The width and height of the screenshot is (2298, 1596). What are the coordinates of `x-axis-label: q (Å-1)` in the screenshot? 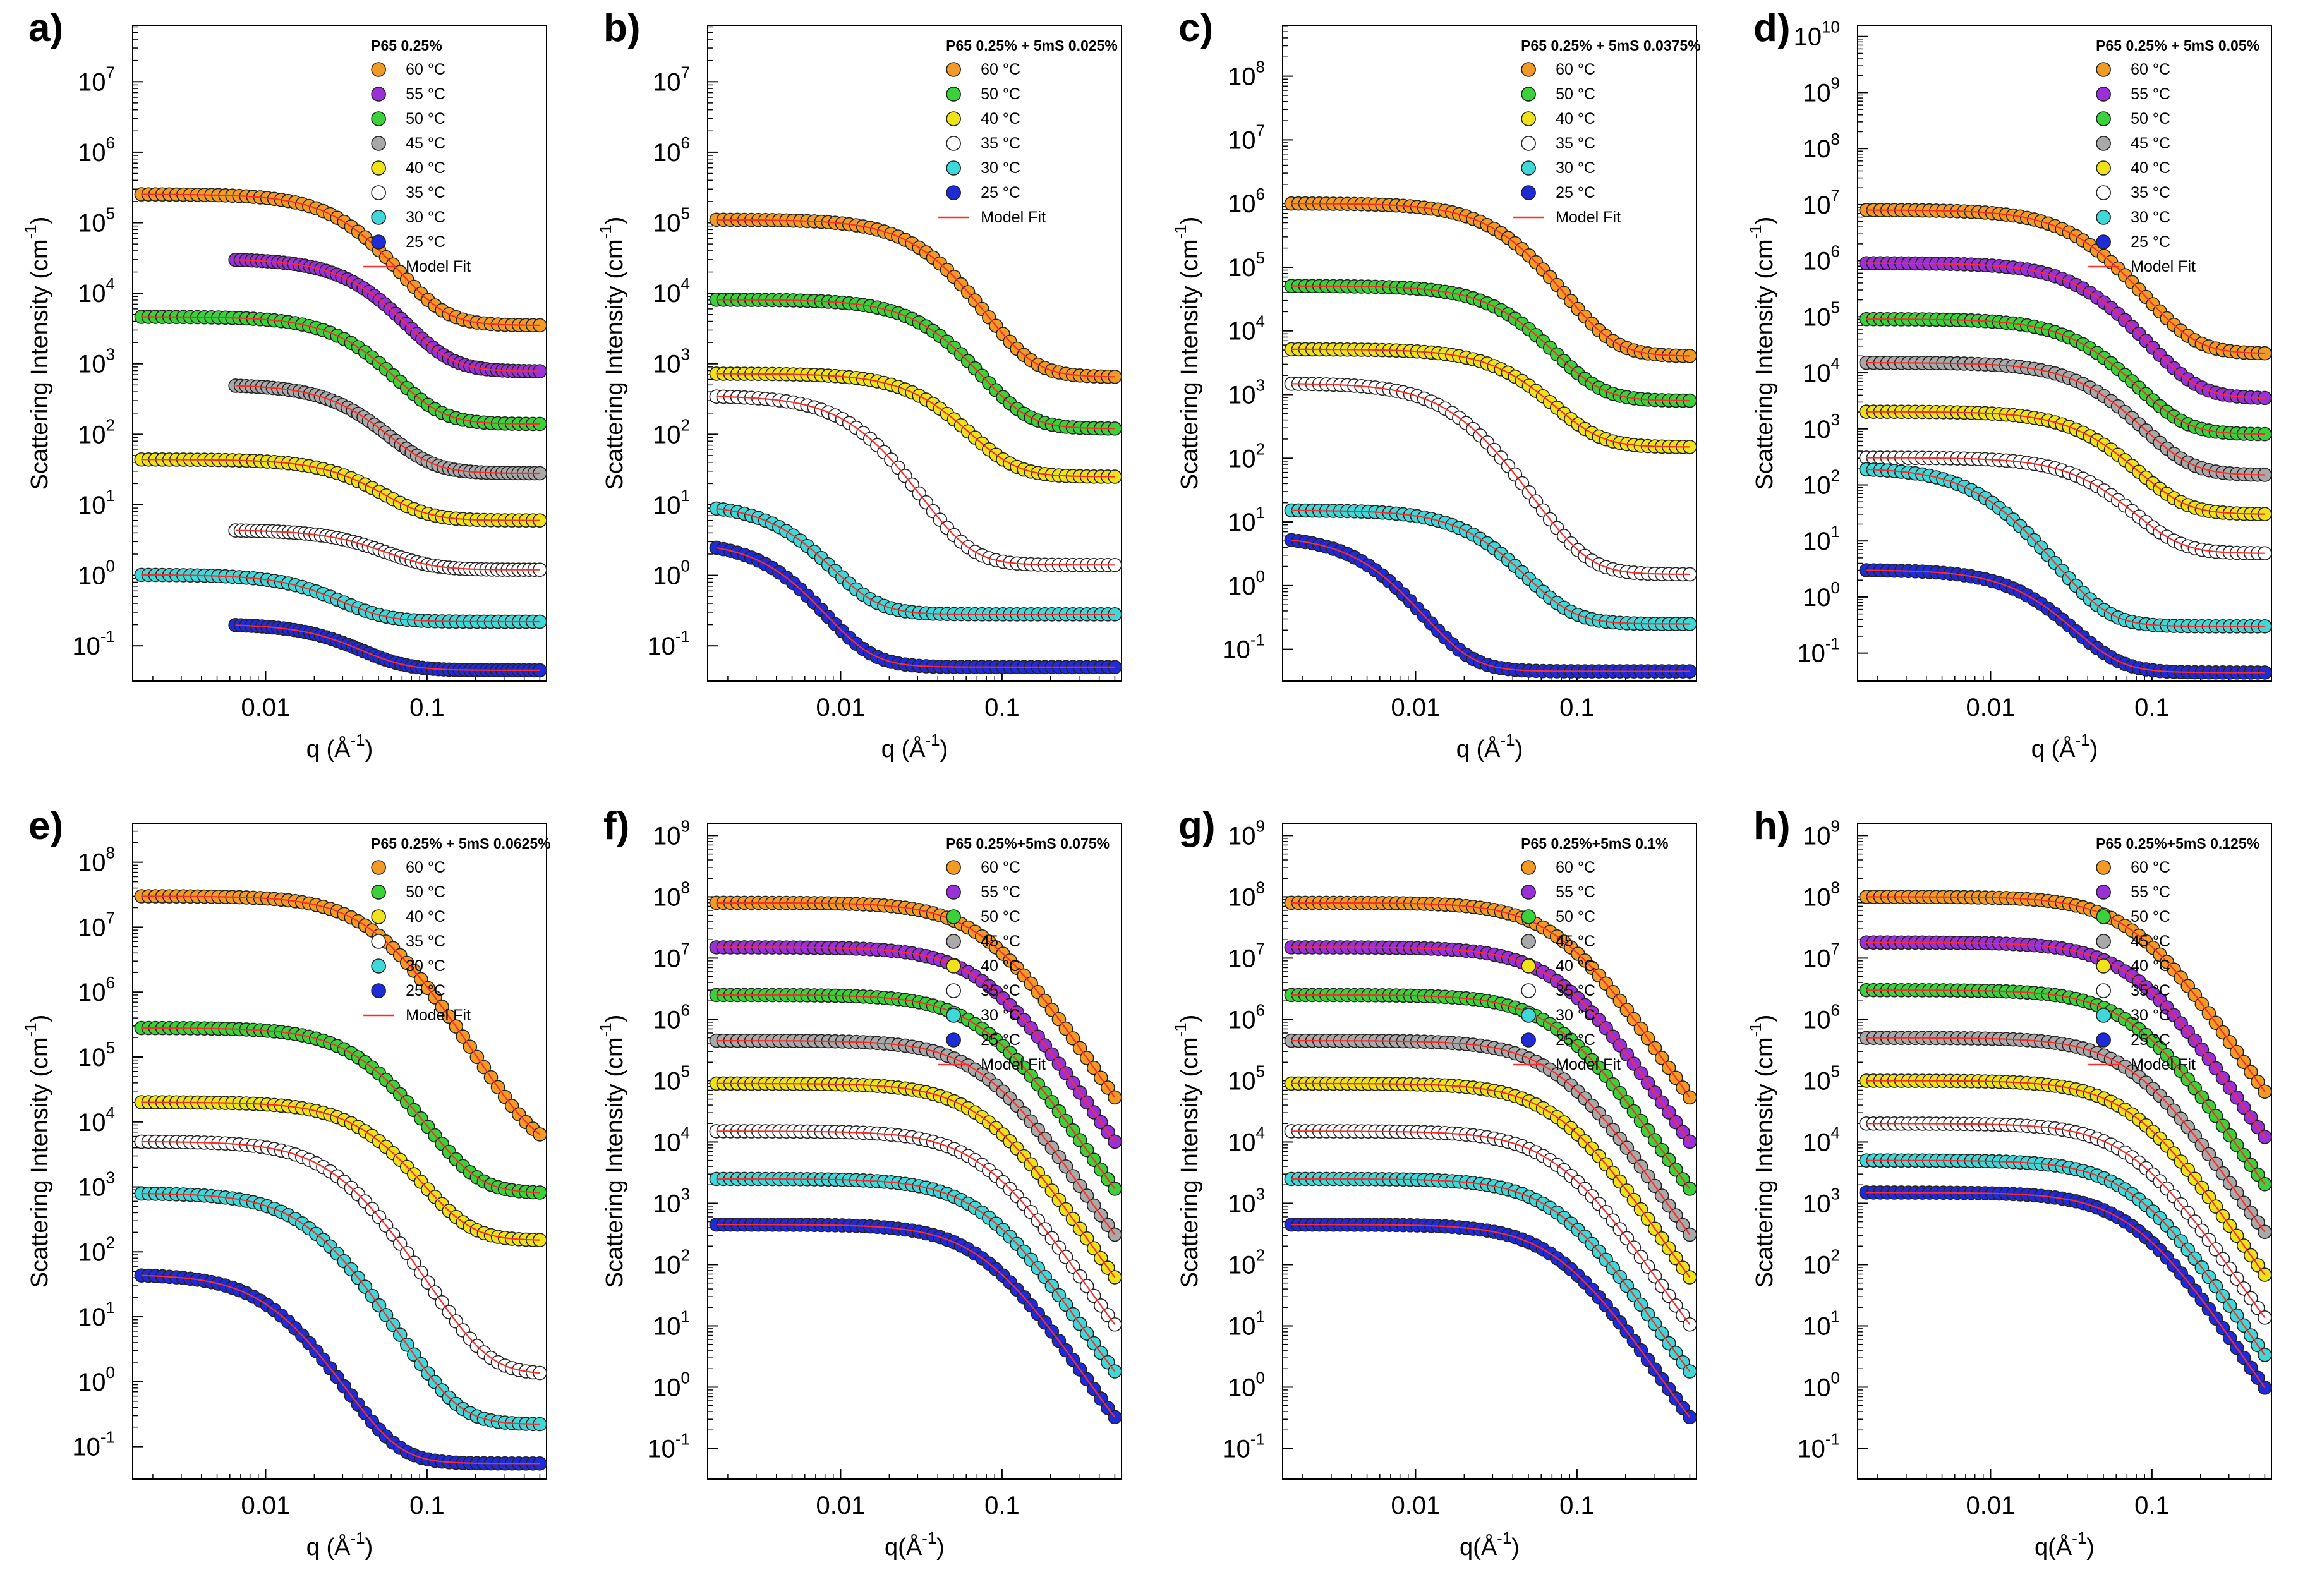 It's located at (2064, 746).